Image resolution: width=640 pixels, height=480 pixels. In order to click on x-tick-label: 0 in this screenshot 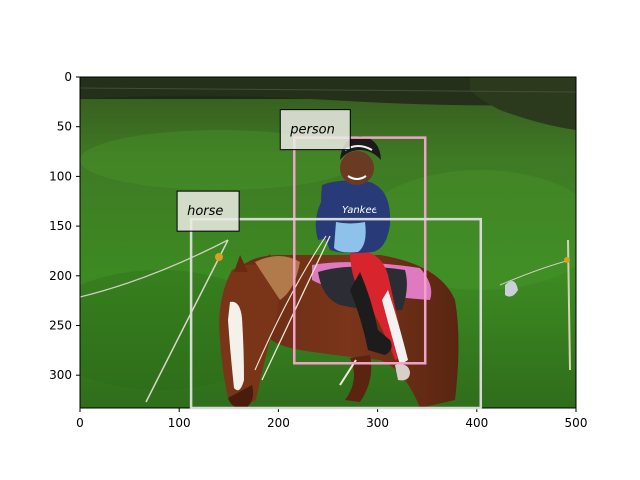, I will do `click(80, 423)`.